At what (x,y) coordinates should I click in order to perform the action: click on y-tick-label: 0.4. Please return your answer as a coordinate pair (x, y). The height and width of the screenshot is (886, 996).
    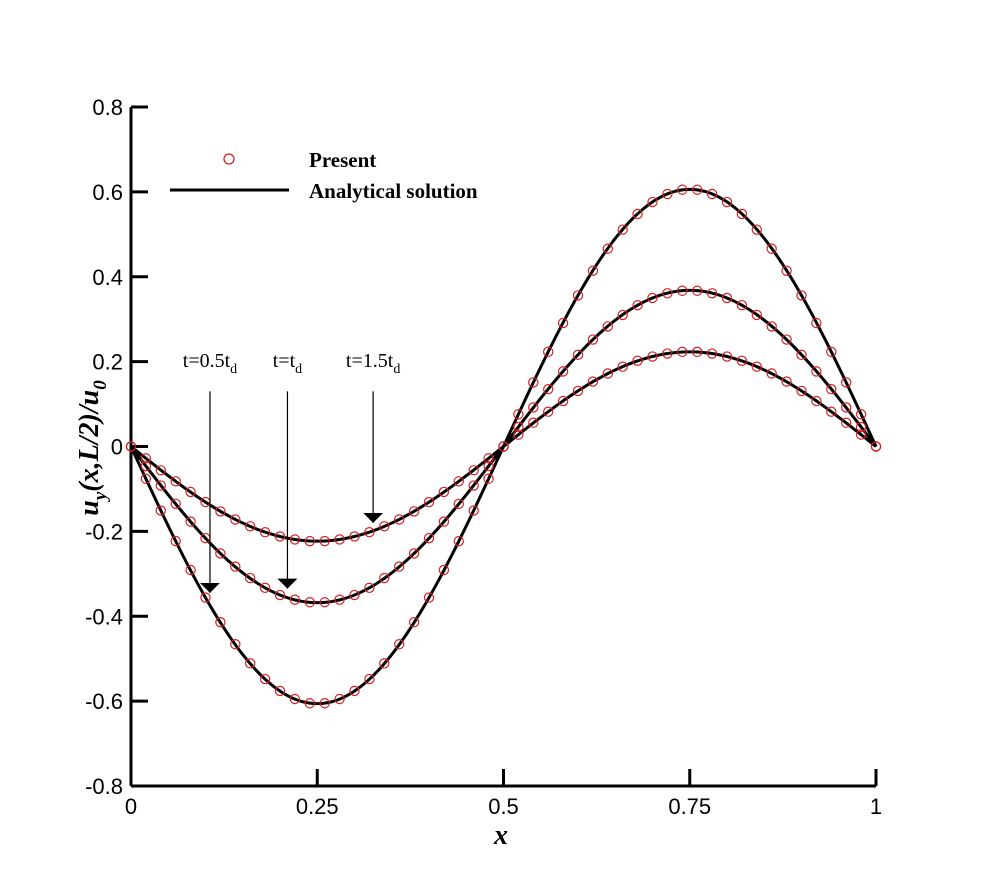
    Looking at the image, I should click on (107, 277).